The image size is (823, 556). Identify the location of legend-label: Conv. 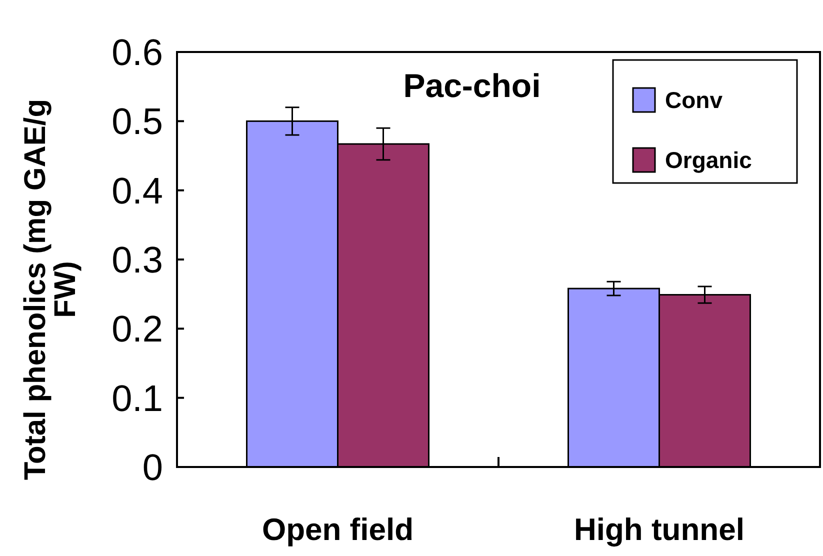
(694, 100).